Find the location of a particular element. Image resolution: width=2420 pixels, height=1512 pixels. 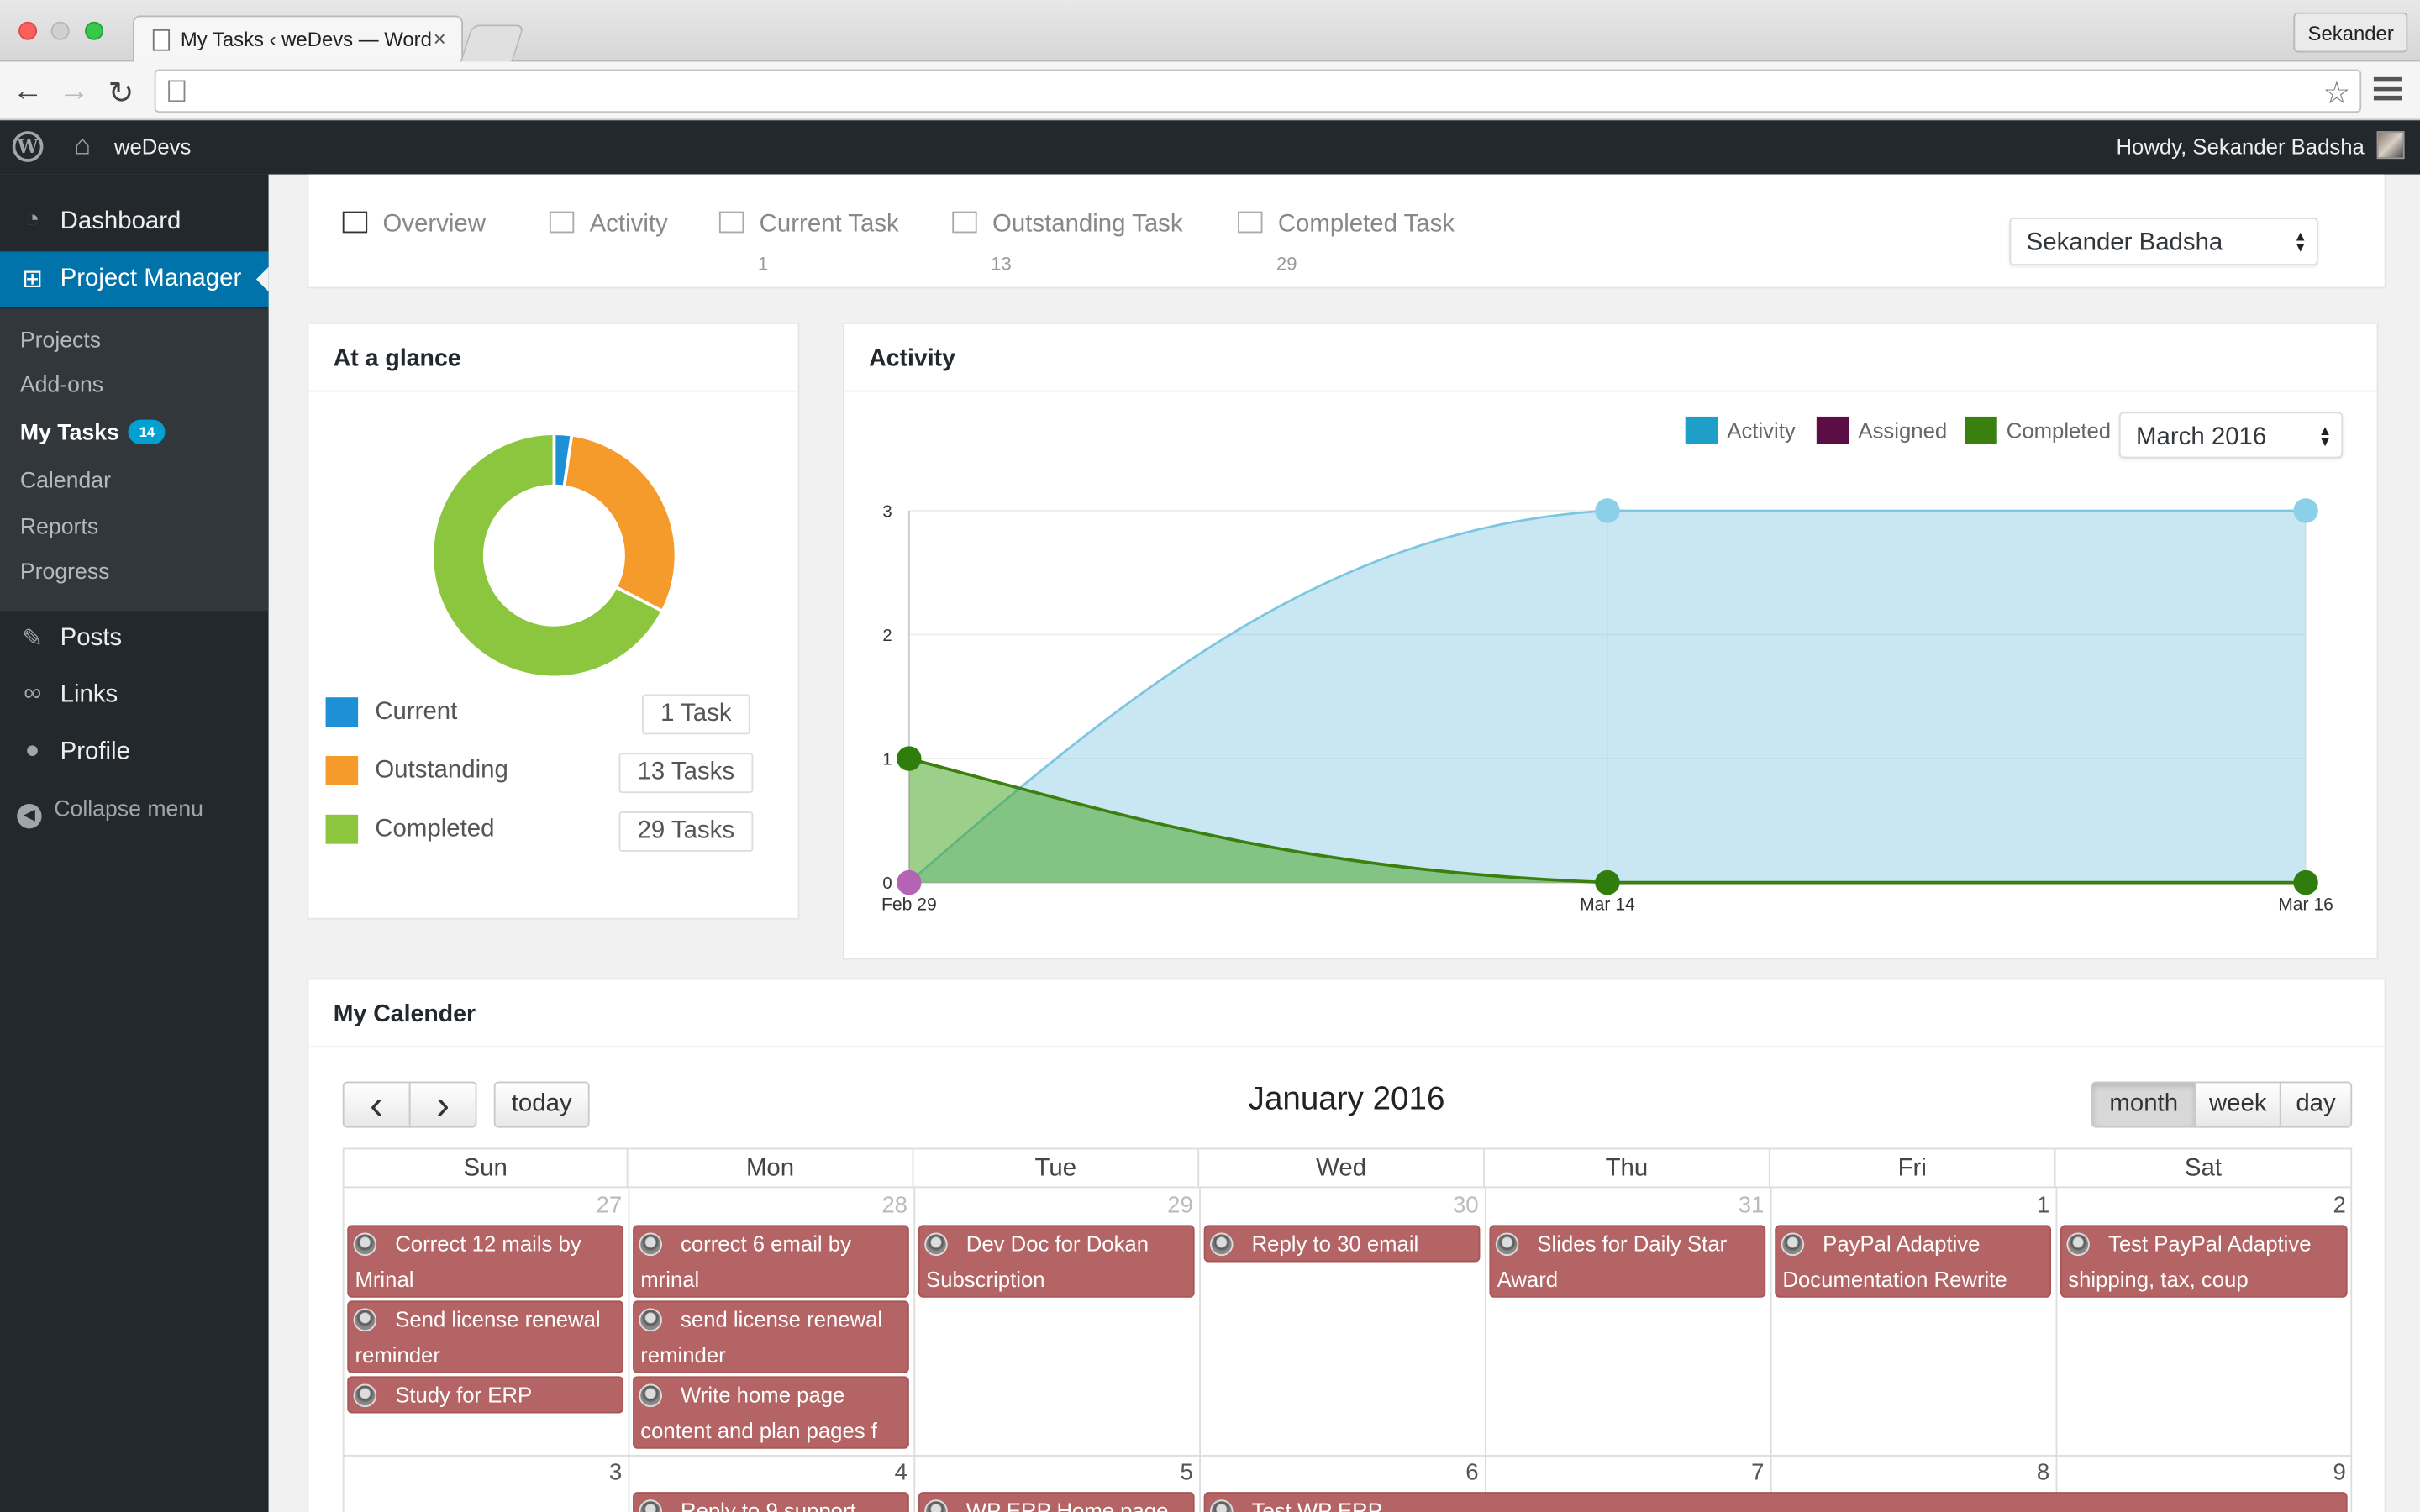

sidebar-item-label: Profile is located at coordinates (95, 752).